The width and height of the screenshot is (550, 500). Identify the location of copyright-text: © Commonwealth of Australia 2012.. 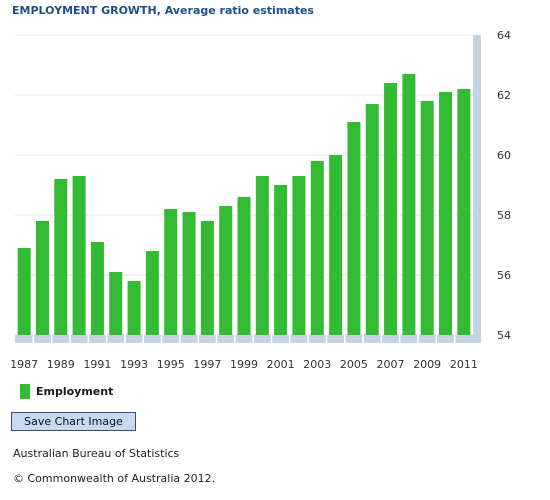
(114, 478).